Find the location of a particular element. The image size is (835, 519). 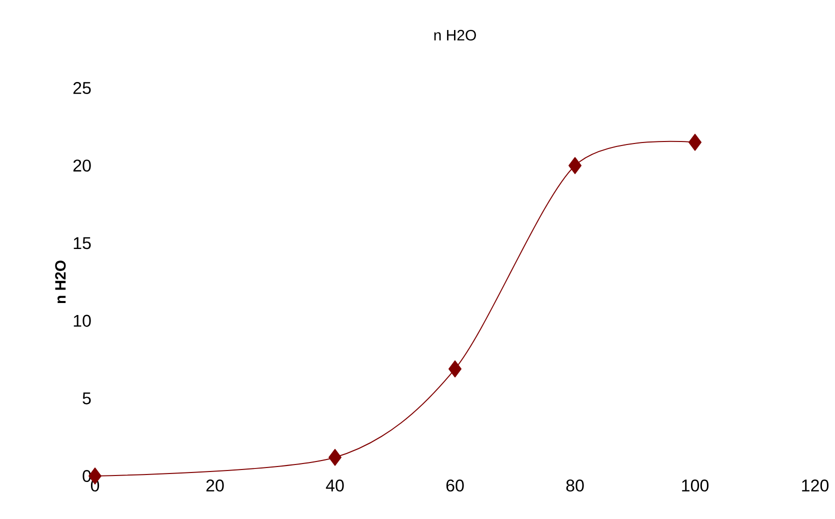

x-tick-label: 80 is located at coordinates (575, 486).